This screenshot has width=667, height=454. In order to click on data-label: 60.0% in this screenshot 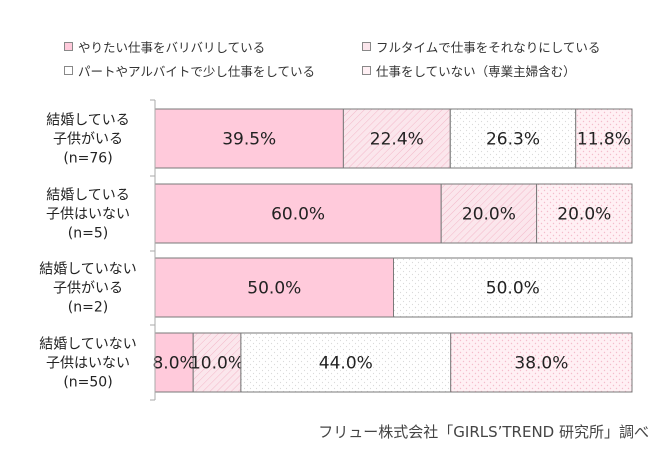, I will do `click(298, 215)`.